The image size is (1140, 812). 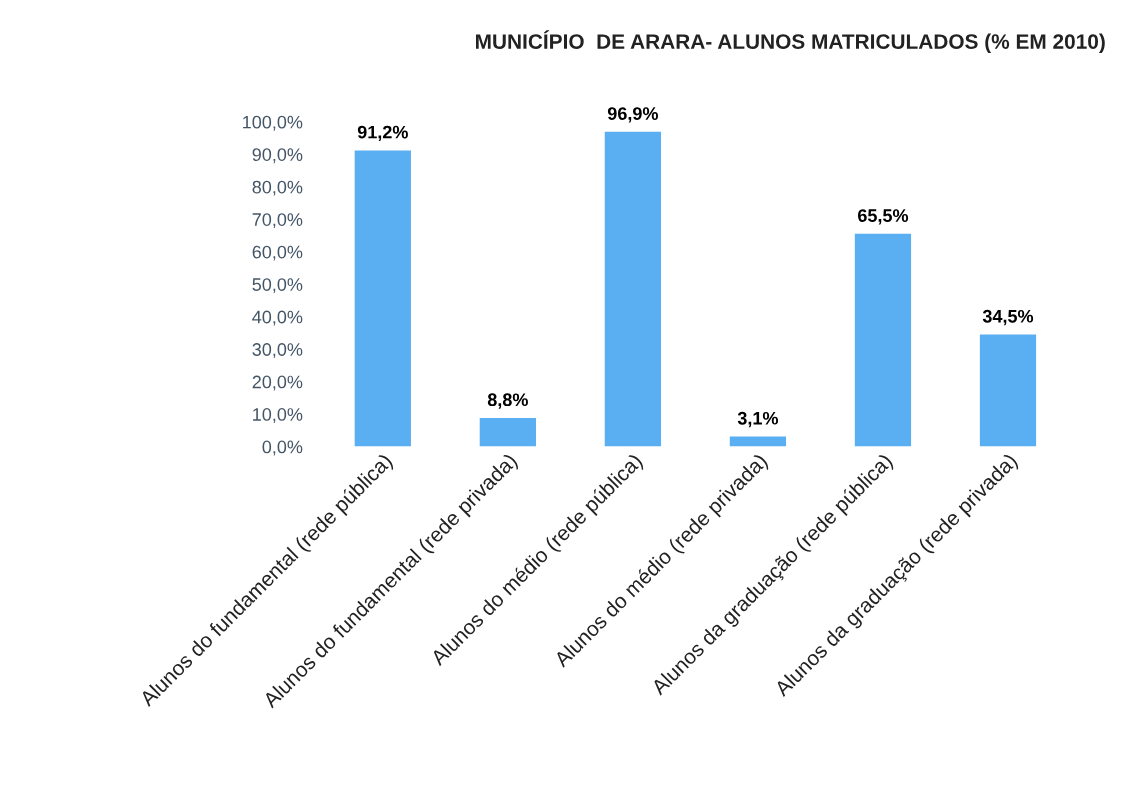 I want to click on y-tick-label: 60,0%, so click(x=277, y=253).